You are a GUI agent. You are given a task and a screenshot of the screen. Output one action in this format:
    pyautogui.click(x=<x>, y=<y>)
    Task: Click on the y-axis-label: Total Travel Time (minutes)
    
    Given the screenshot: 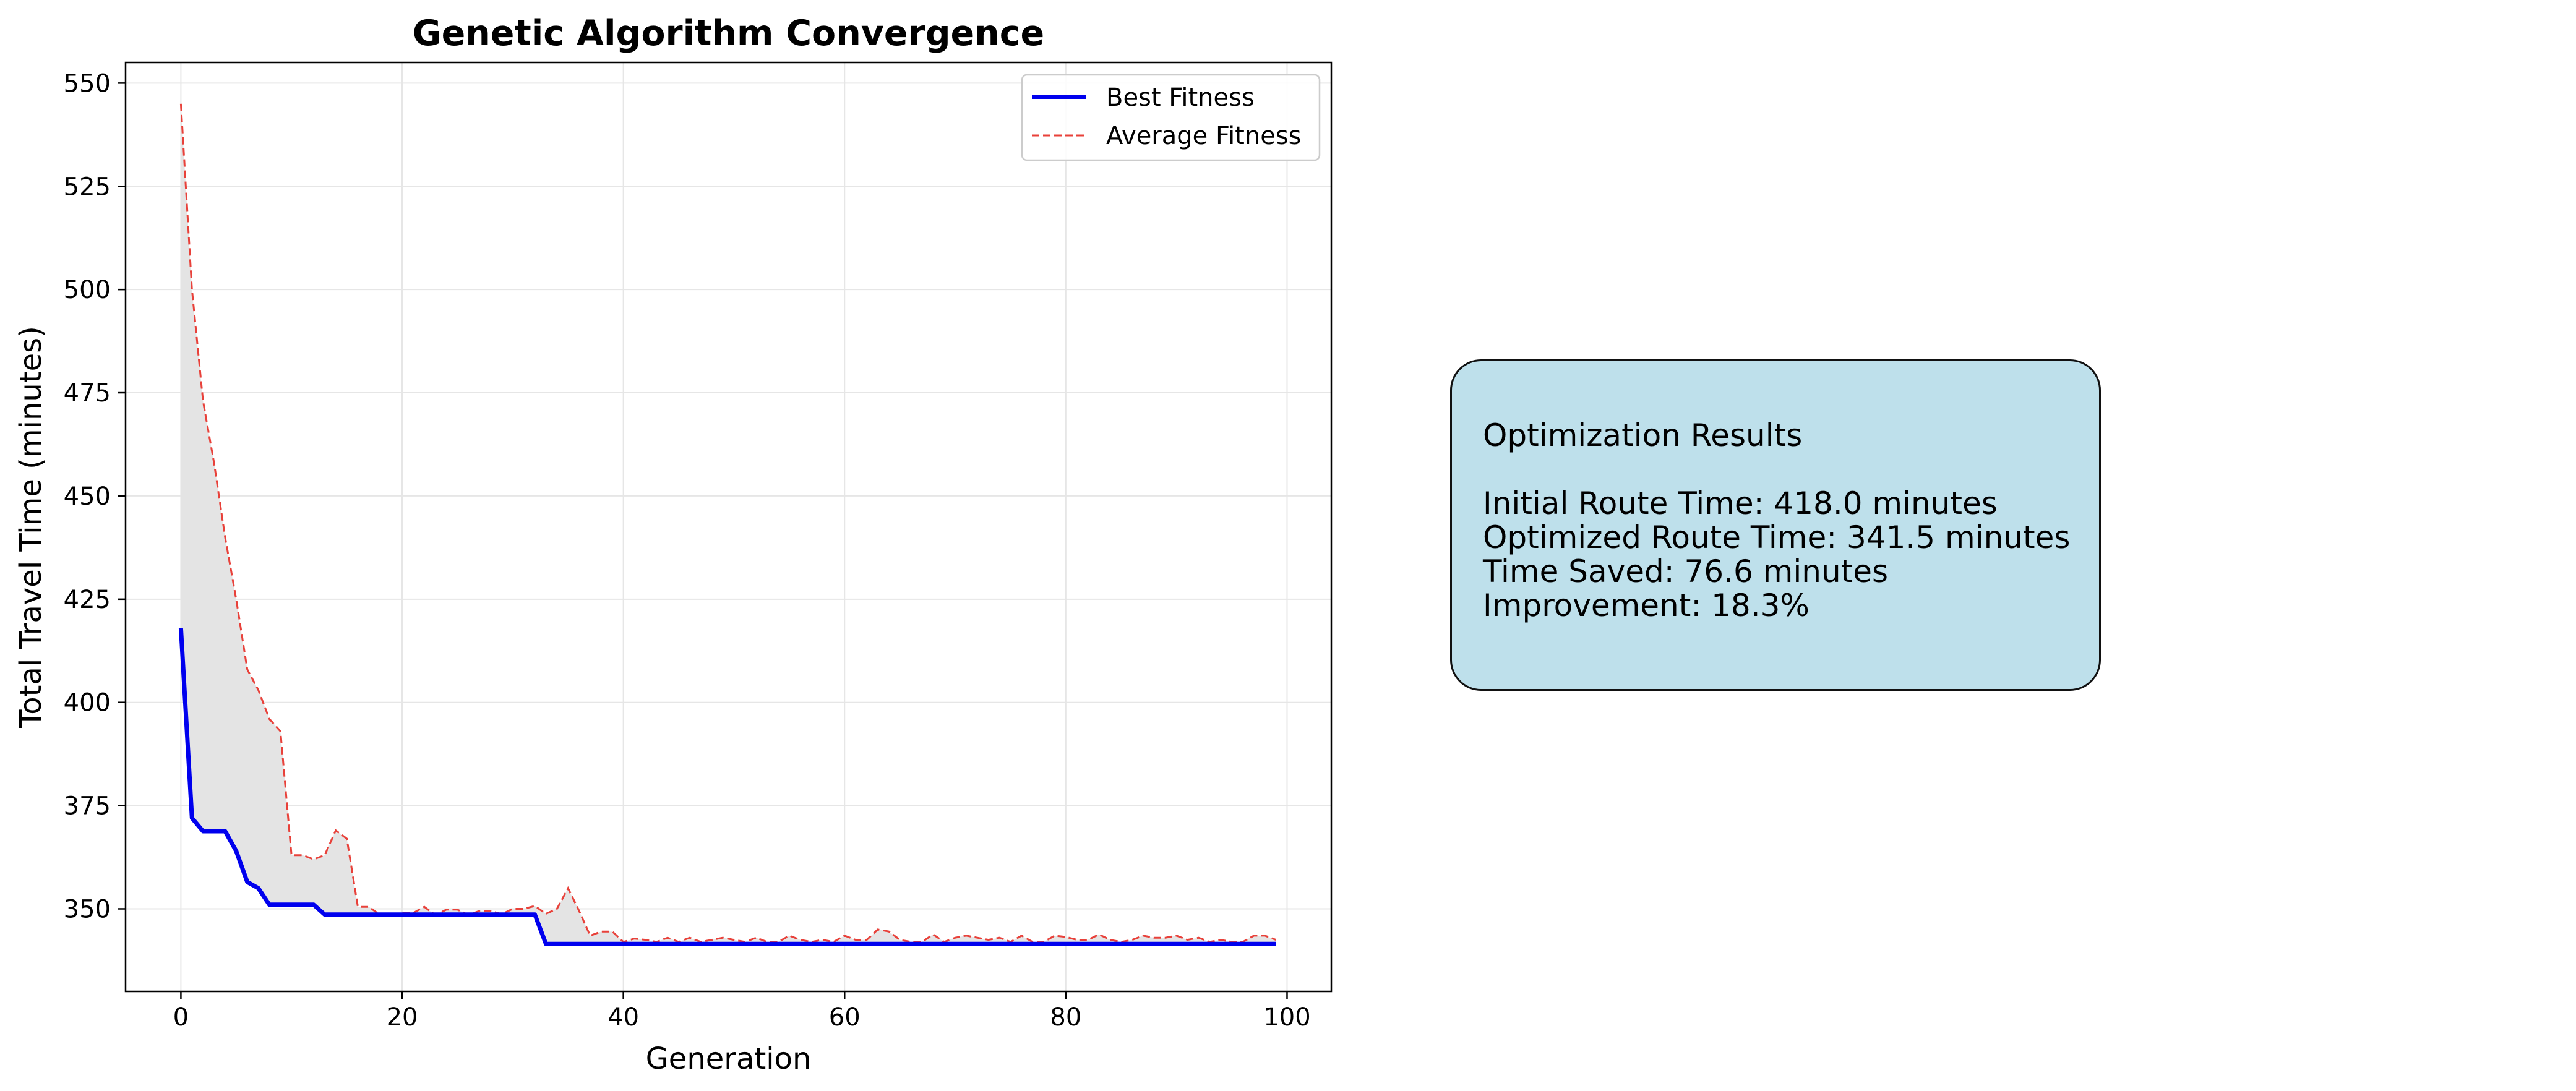 What is the action you would take?
    pyautogui.click(x=31, y=527)
    